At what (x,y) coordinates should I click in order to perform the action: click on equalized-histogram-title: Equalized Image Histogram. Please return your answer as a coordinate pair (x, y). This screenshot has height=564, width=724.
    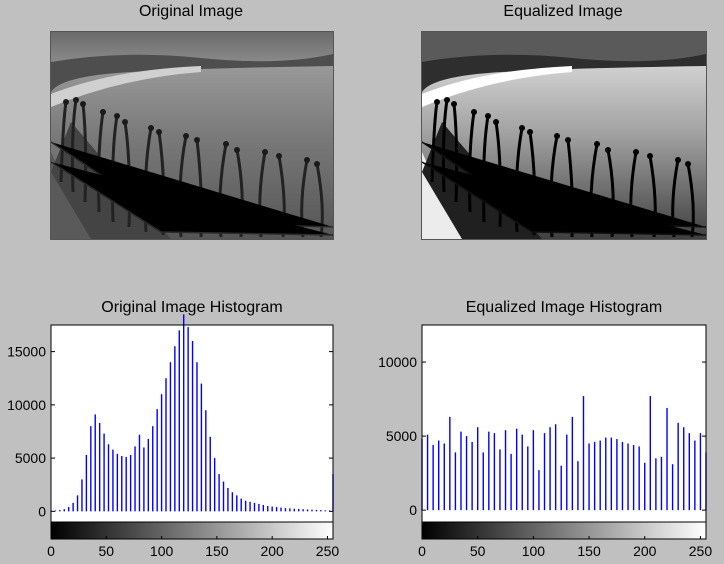
    Looking at the image, I should click on (564, 307).